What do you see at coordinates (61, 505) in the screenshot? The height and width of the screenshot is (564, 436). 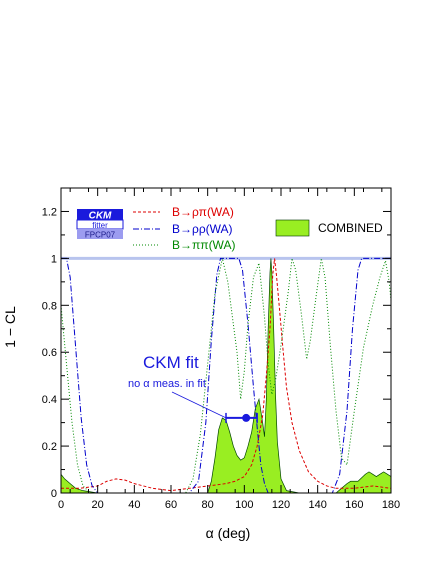 I see `x-tick-label: 0` at bounding box center [61, 505].